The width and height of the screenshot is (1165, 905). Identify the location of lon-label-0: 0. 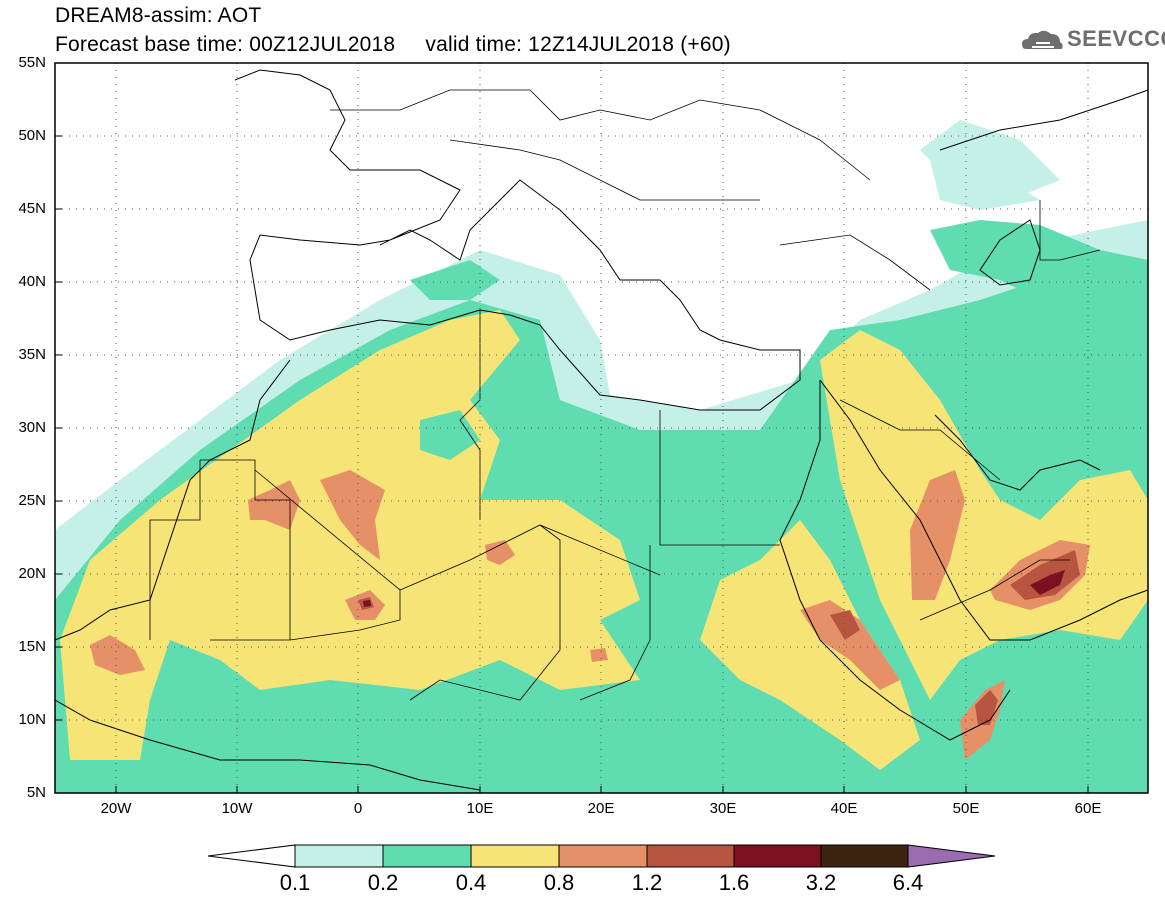
(358, 808).